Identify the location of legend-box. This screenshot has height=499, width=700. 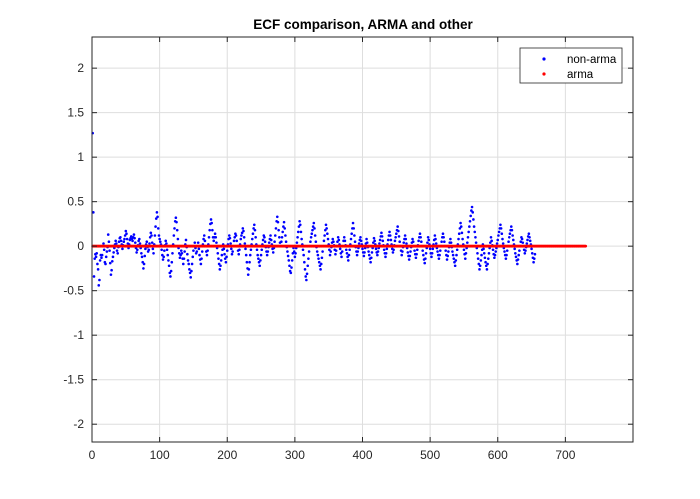
(571, 65).